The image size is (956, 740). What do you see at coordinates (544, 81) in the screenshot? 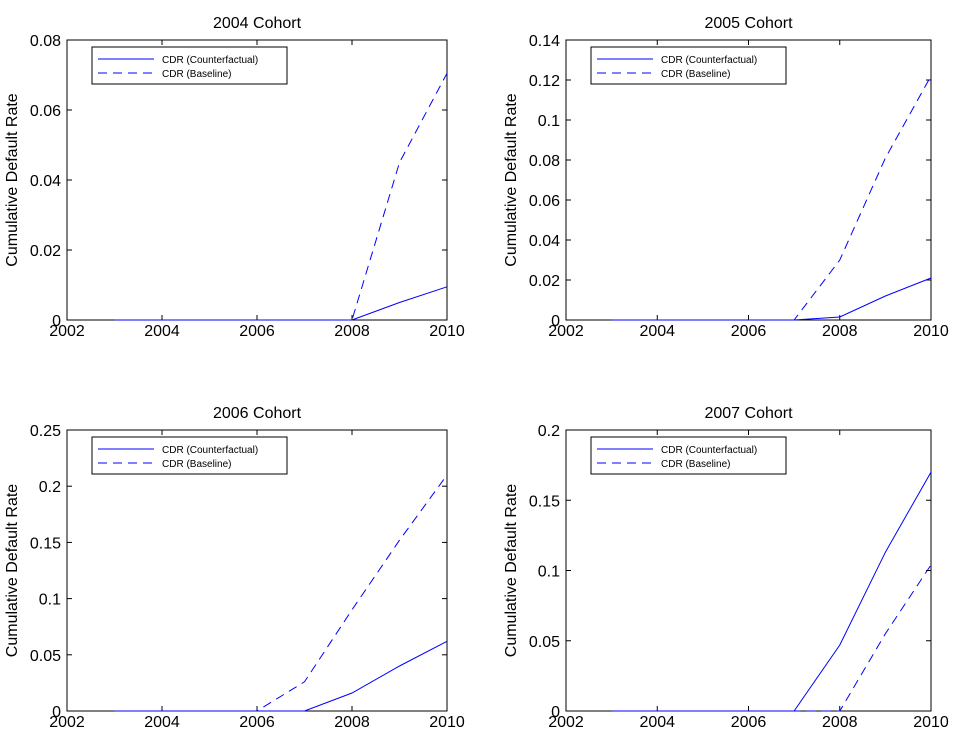
I see `y-tick-label: 0.12` at bounding box center [544, 81].